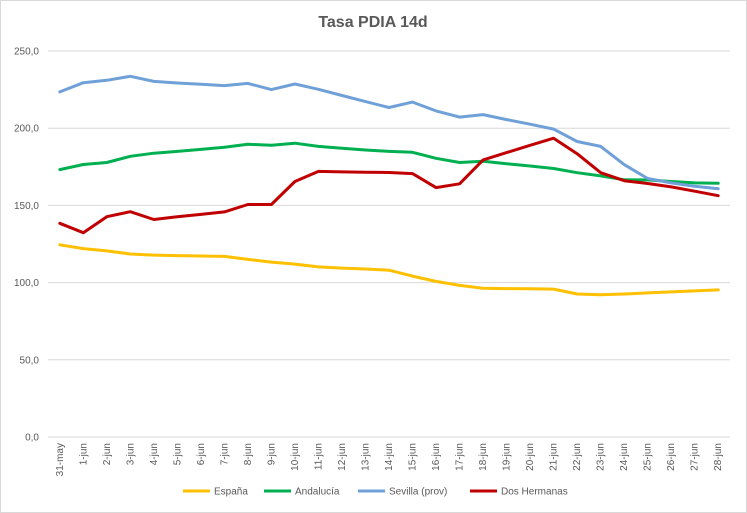 This screenshot has width=747, height=513. I want to click on x-tick-label: 12-jun, so click(342, 457).